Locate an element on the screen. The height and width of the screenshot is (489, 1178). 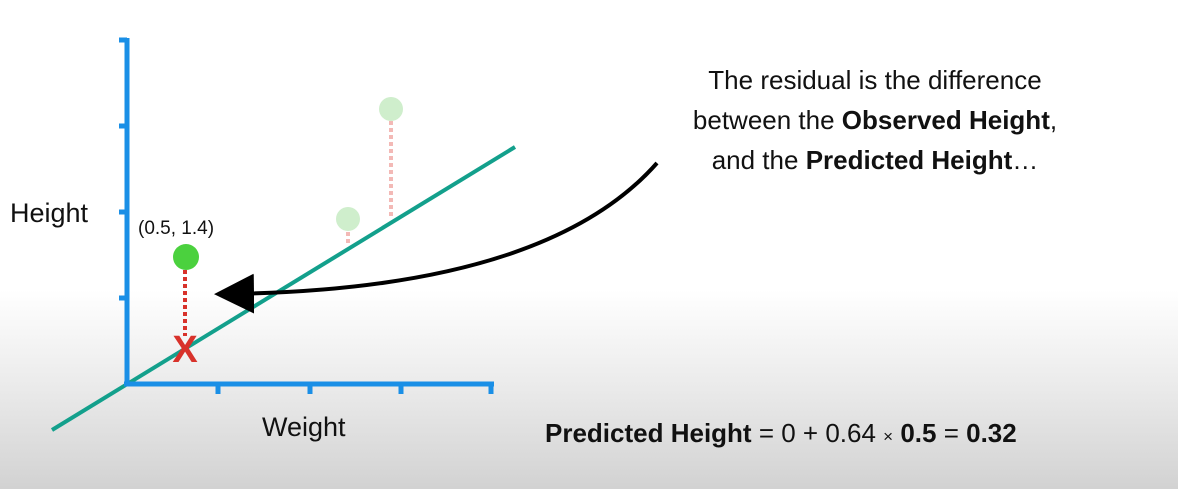
y-axis-label: Height is located at coordinates (49, 213).